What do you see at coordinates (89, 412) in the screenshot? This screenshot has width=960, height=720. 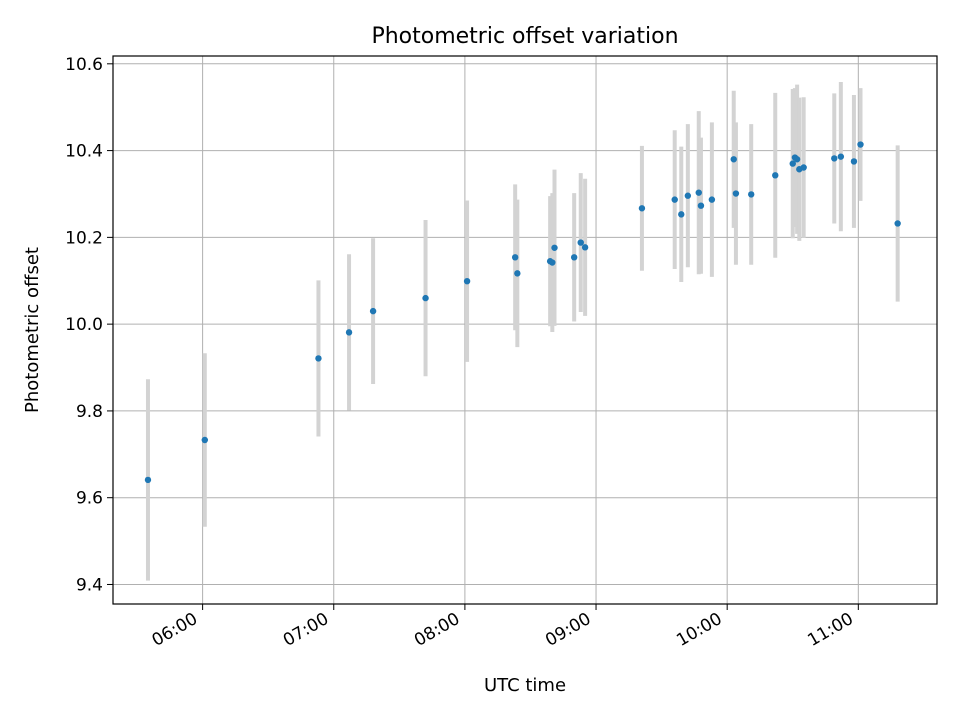 I see `y-tick-label: 9.8` at bounding box center [89, 412].